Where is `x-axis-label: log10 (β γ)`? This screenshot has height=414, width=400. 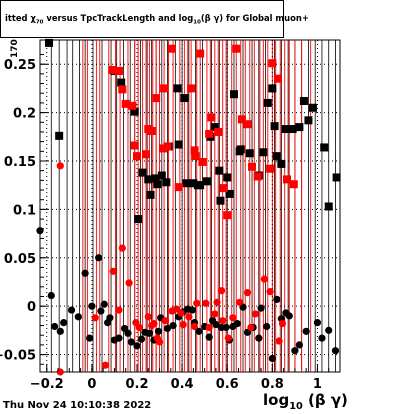
x-axis-label: log10 (β γ) is located at coordinates (305, 401).